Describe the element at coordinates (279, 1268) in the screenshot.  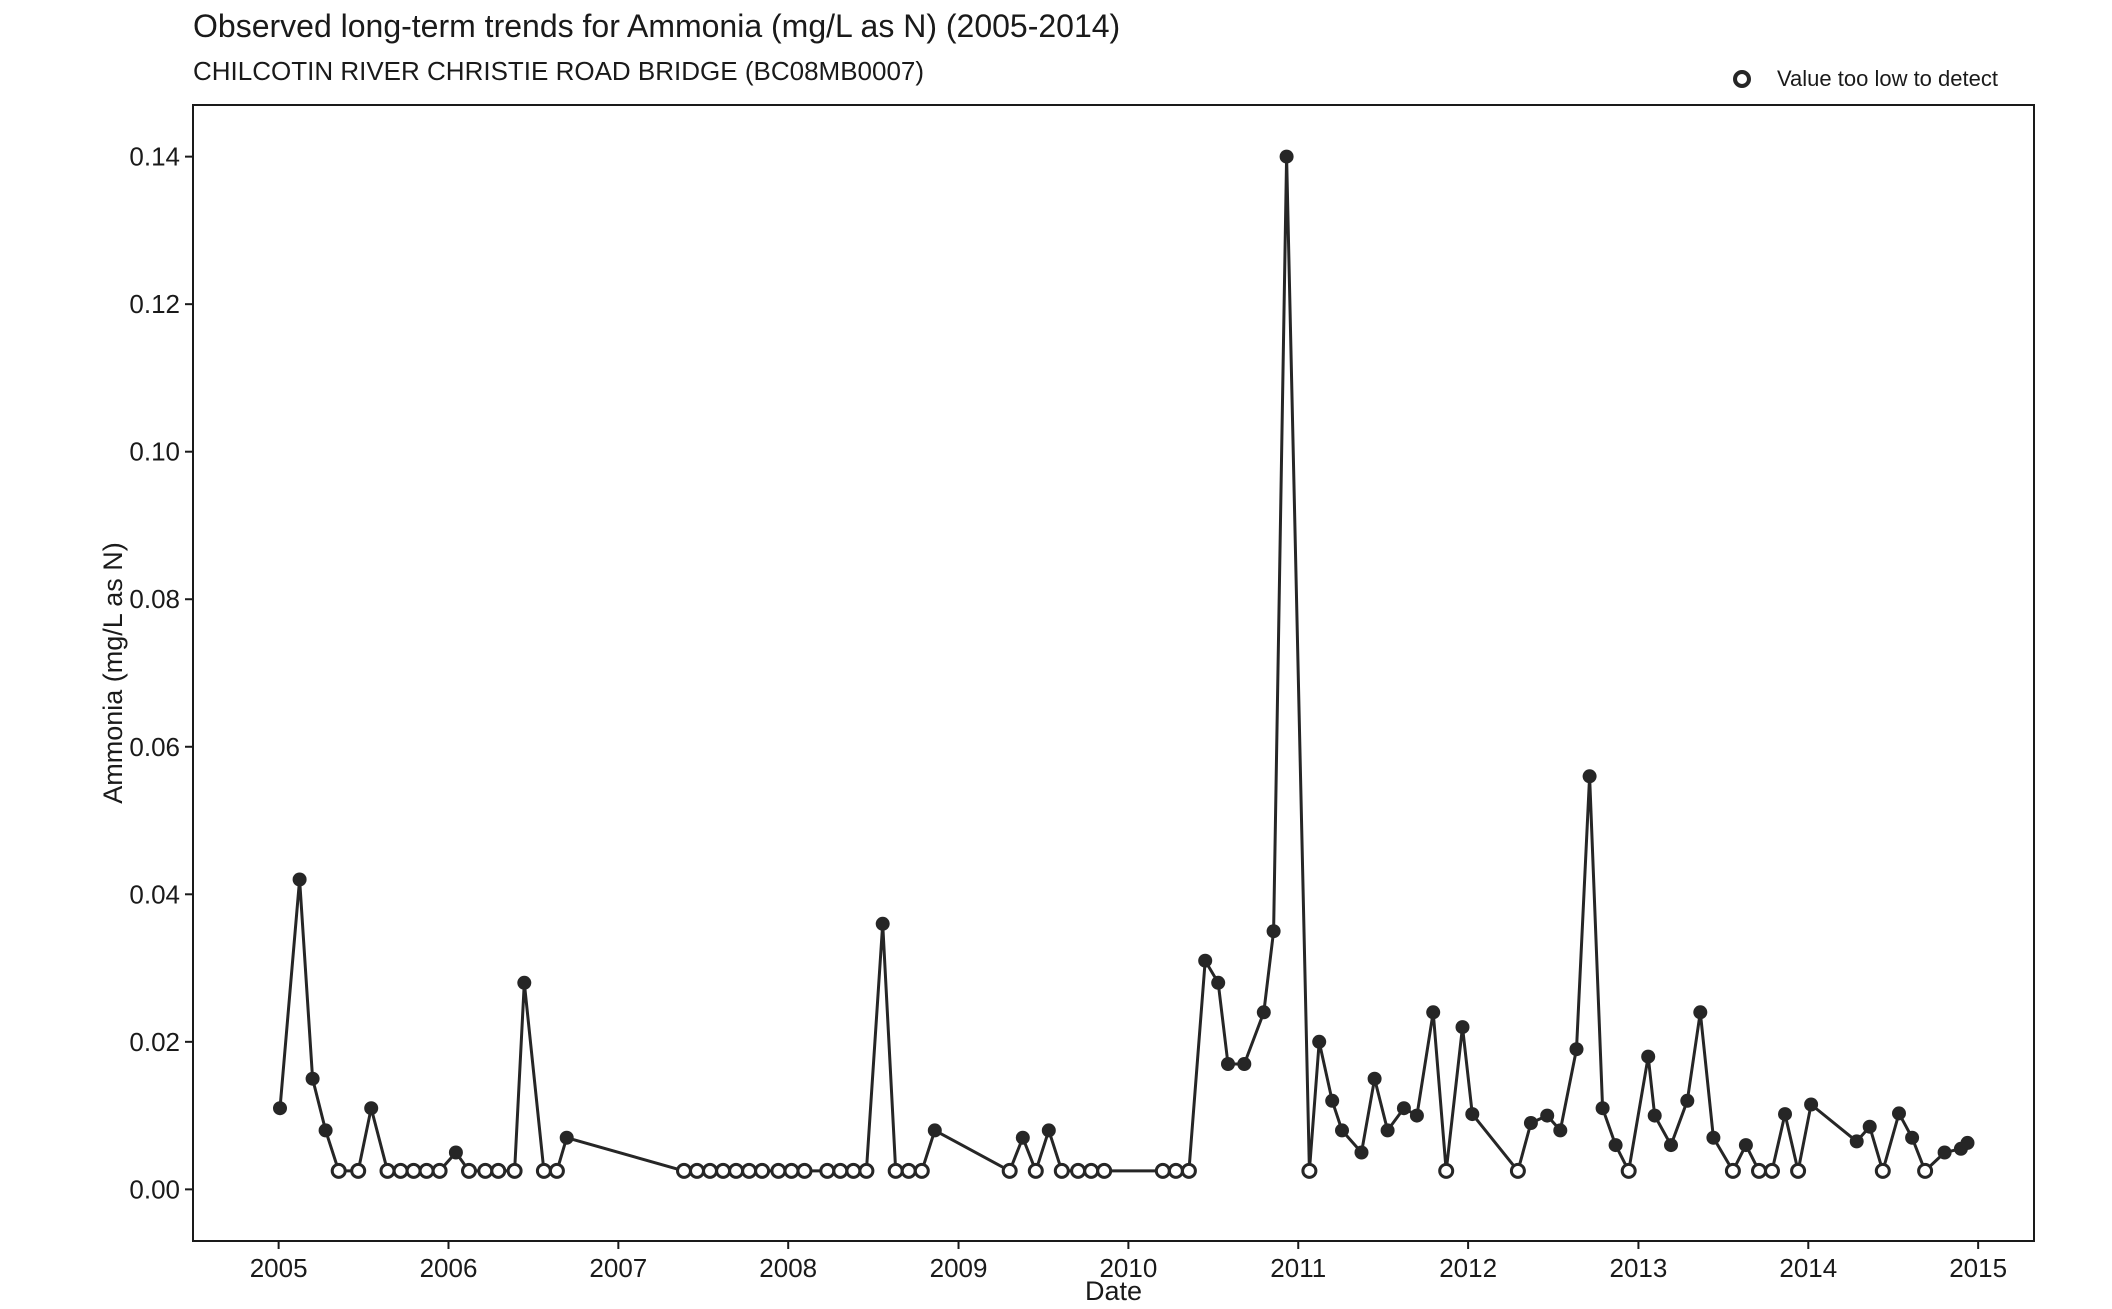
I see `x-tick-label: 2005` at that location.